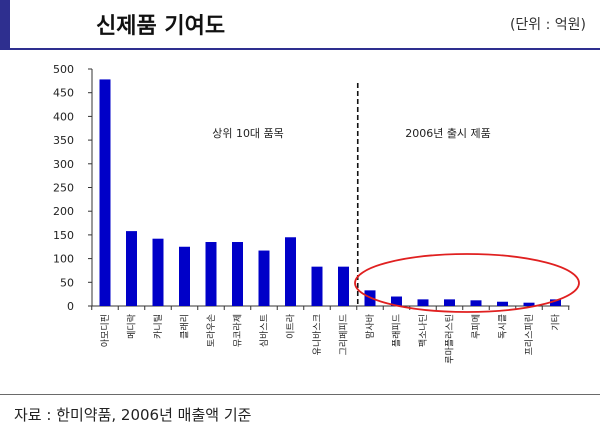 Image resolution: width=600 pixels, height=435 pixels. I want to click on header-accent-bar, so click(5, 25).